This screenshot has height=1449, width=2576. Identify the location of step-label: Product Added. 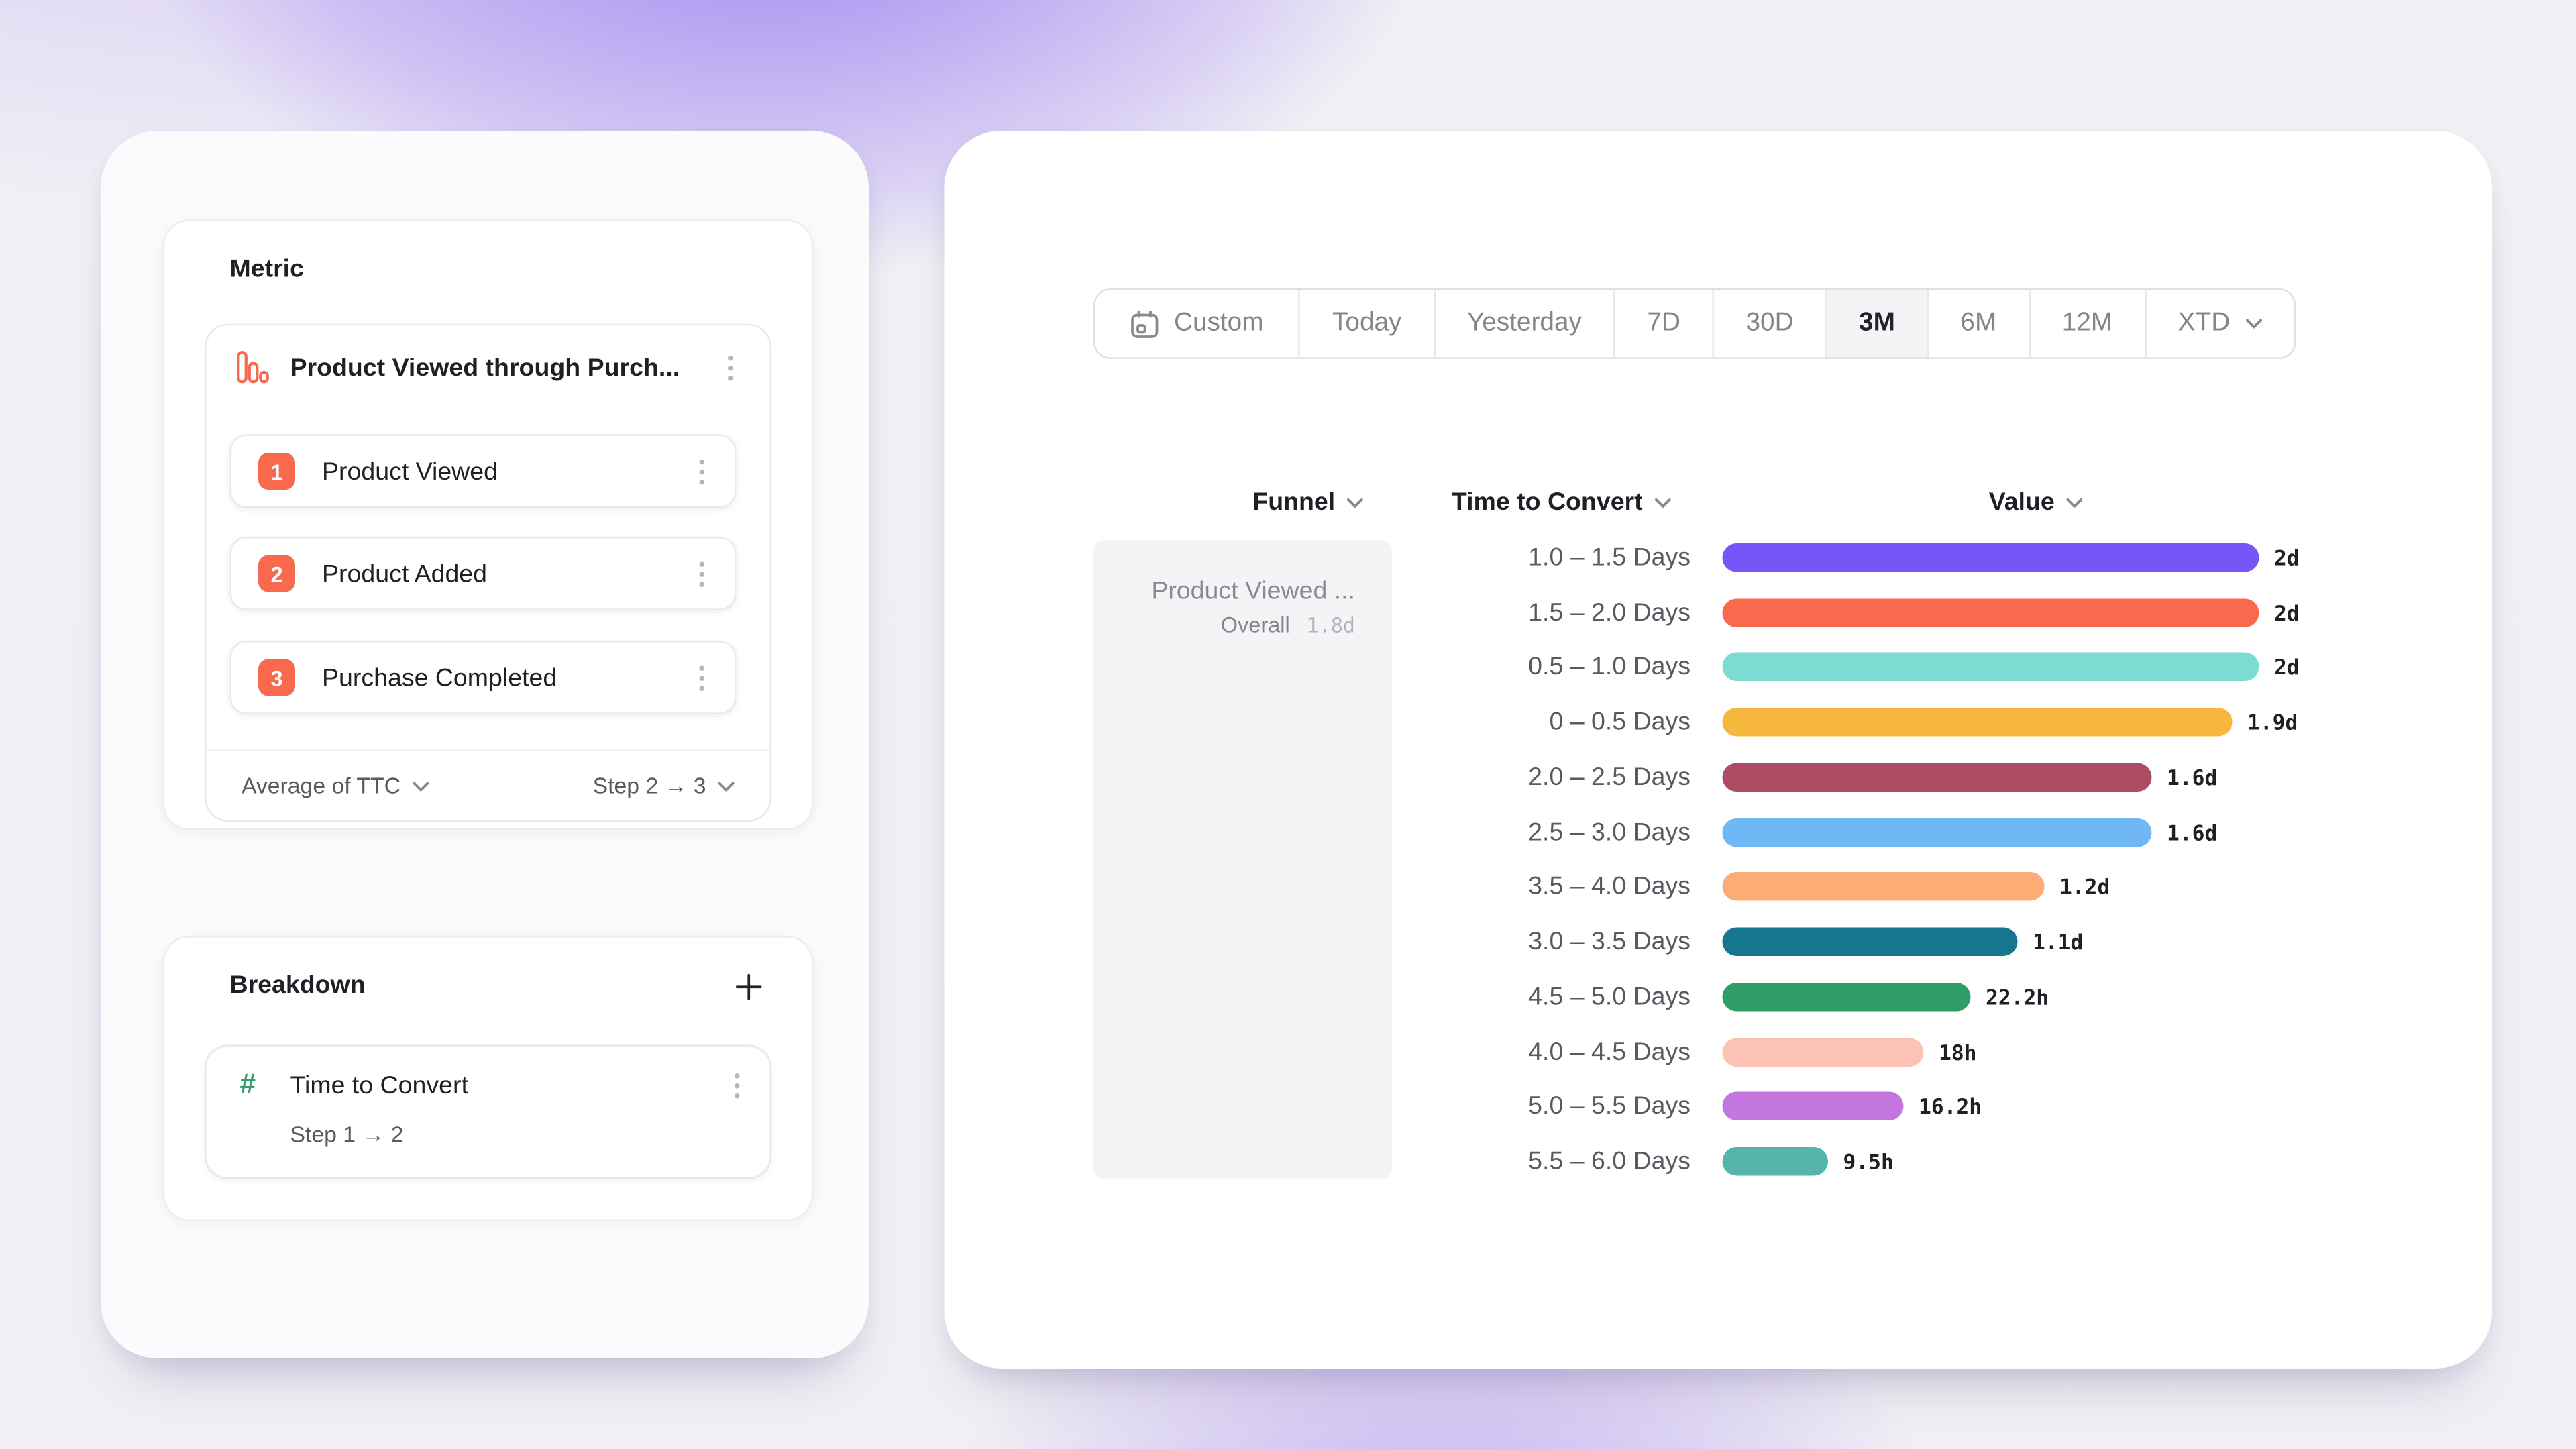
(405, 573).